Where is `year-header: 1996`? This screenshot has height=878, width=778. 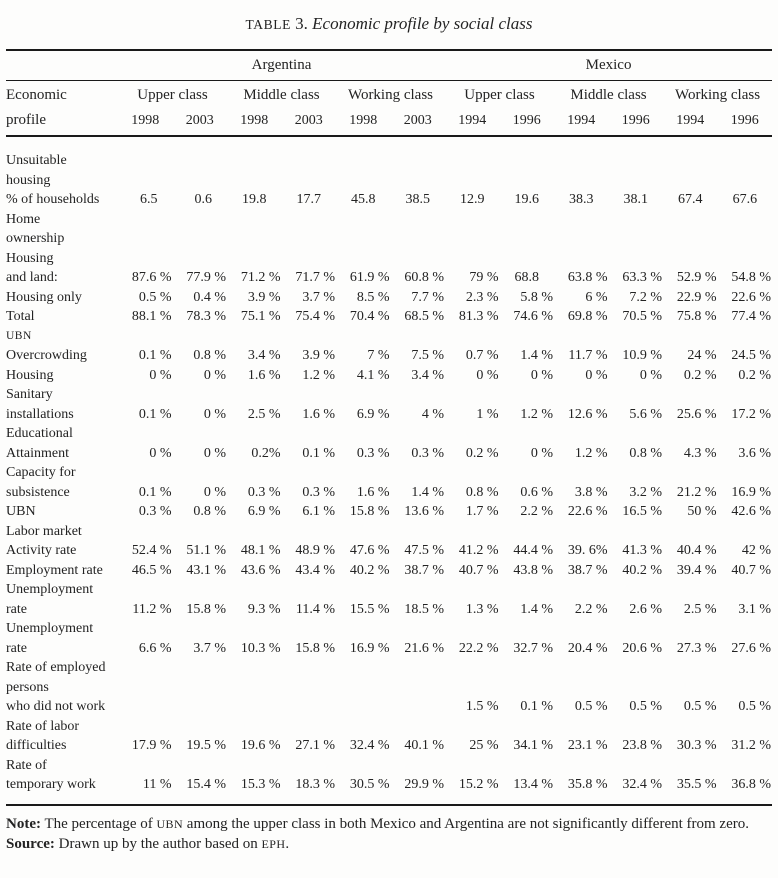
year-header: 1996 is located at coordinates (635, 120).